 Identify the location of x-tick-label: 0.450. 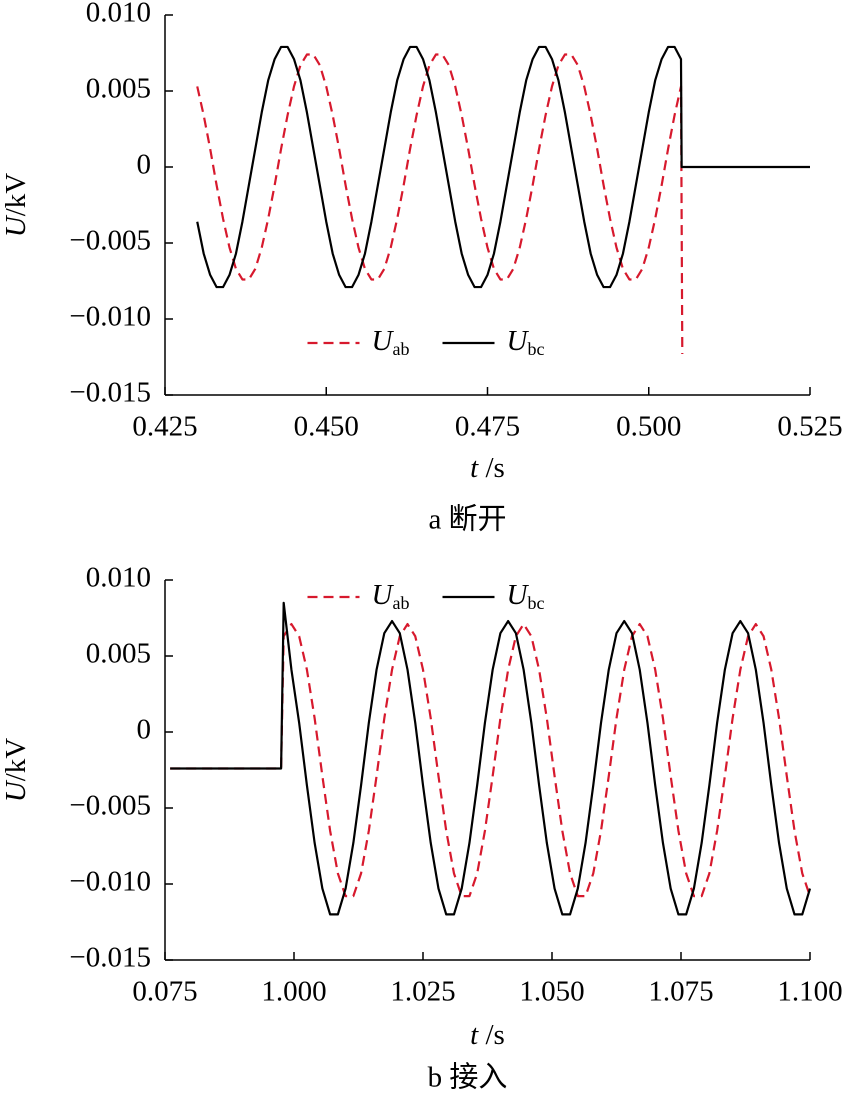
(326, 427).